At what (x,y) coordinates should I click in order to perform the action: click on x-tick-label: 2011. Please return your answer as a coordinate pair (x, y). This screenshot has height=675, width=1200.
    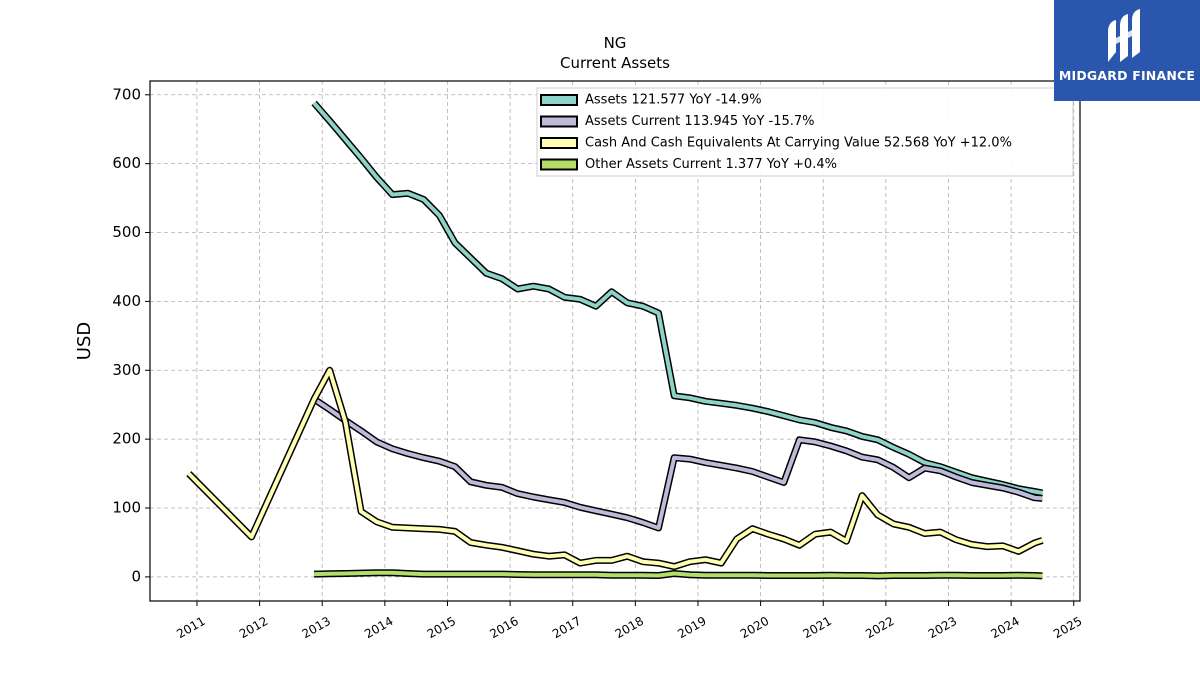
    Looking at the image, I should click on (190, 627).